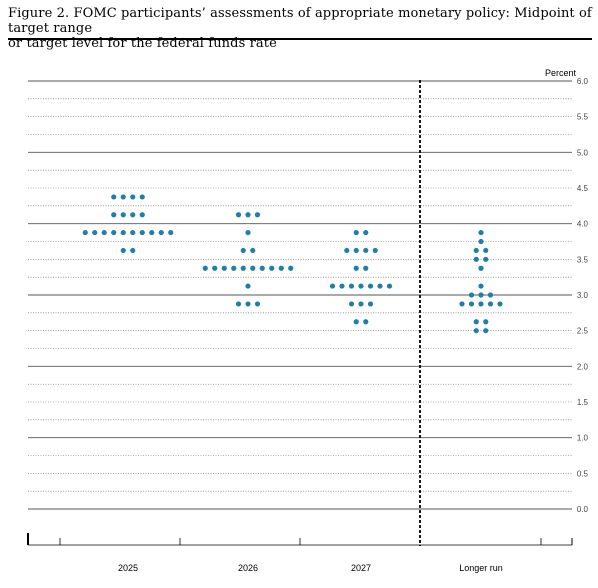 The width and height of the screenshot is (598, 588). Describe the element at coordinates (583, 509) in the screenshot. I see `y-tick-label: 0.0` at that location.